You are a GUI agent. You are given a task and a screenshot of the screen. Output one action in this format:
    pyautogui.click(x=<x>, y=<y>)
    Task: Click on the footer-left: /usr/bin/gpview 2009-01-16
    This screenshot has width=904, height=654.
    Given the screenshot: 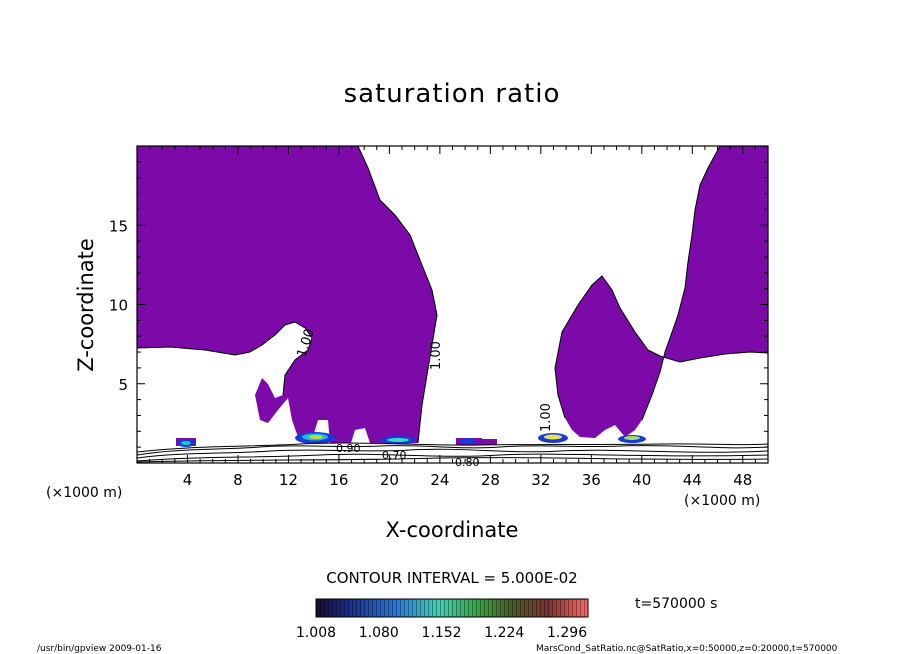 What is the action you would take?
    pyautogui.click(x=99, y=649)
    